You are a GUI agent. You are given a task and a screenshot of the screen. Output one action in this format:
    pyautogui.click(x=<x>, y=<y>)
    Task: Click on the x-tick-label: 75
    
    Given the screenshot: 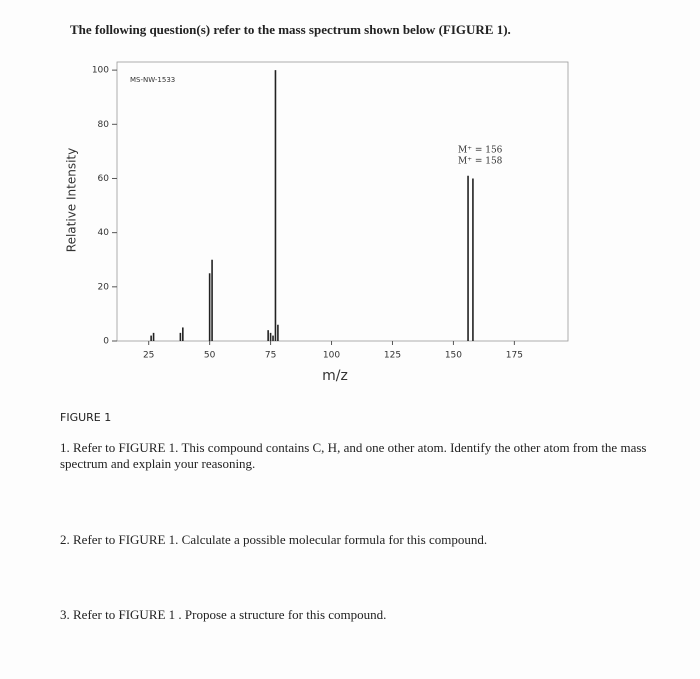 What is the action you would take?
    pyautogui.click(x=270, y=356)
    